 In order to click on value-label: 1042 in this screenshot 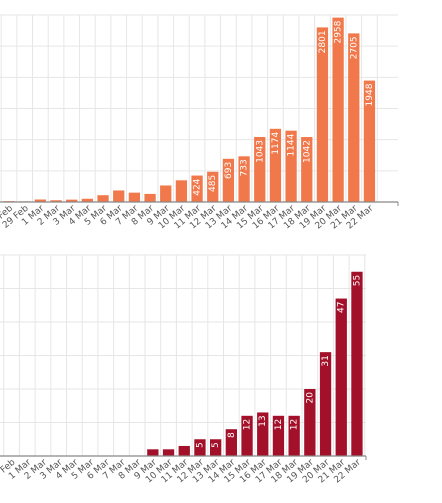, I will do `click(307, 151)`.